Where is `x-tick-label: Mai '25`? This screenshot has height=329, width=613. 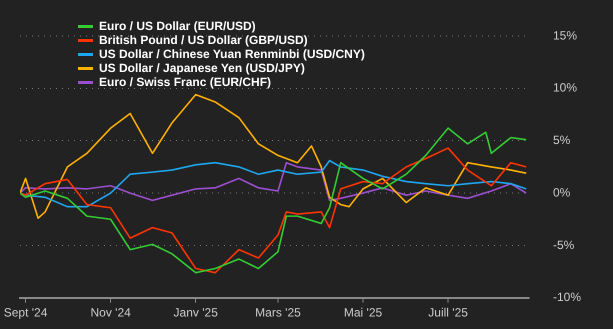 x-tick-label: Mai '25 is located at coordinates (363, 312).